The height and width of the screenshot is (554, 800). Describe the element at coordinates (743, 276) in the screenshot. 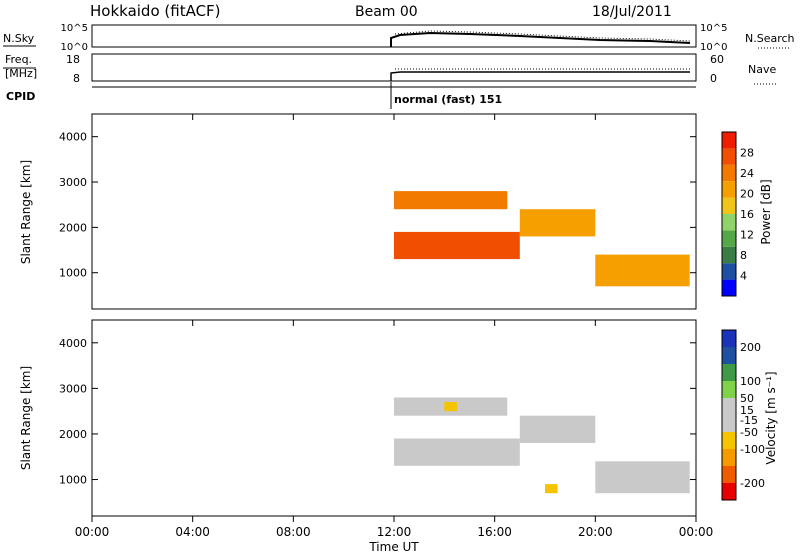

I see `power-colorbar-tick-0: 4` at that location.